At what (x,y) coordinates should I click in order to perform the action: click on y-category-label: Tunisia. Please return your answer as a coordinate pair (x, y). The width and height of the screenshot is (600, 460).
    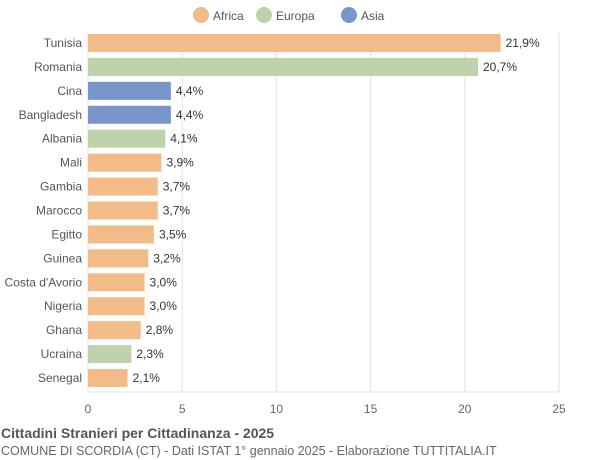
    Looking at the image, I should click on (63, 43).